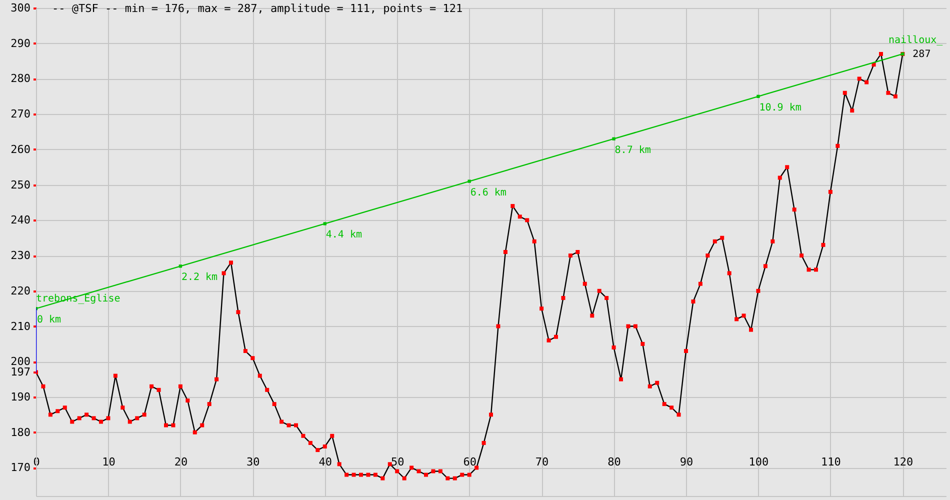 The height and width of the screenshot is (500, 950). What do you see at coordinates (20, 467) in the screenshot?
I see `y-tick-label: 170` at bounding box center [20, 467].